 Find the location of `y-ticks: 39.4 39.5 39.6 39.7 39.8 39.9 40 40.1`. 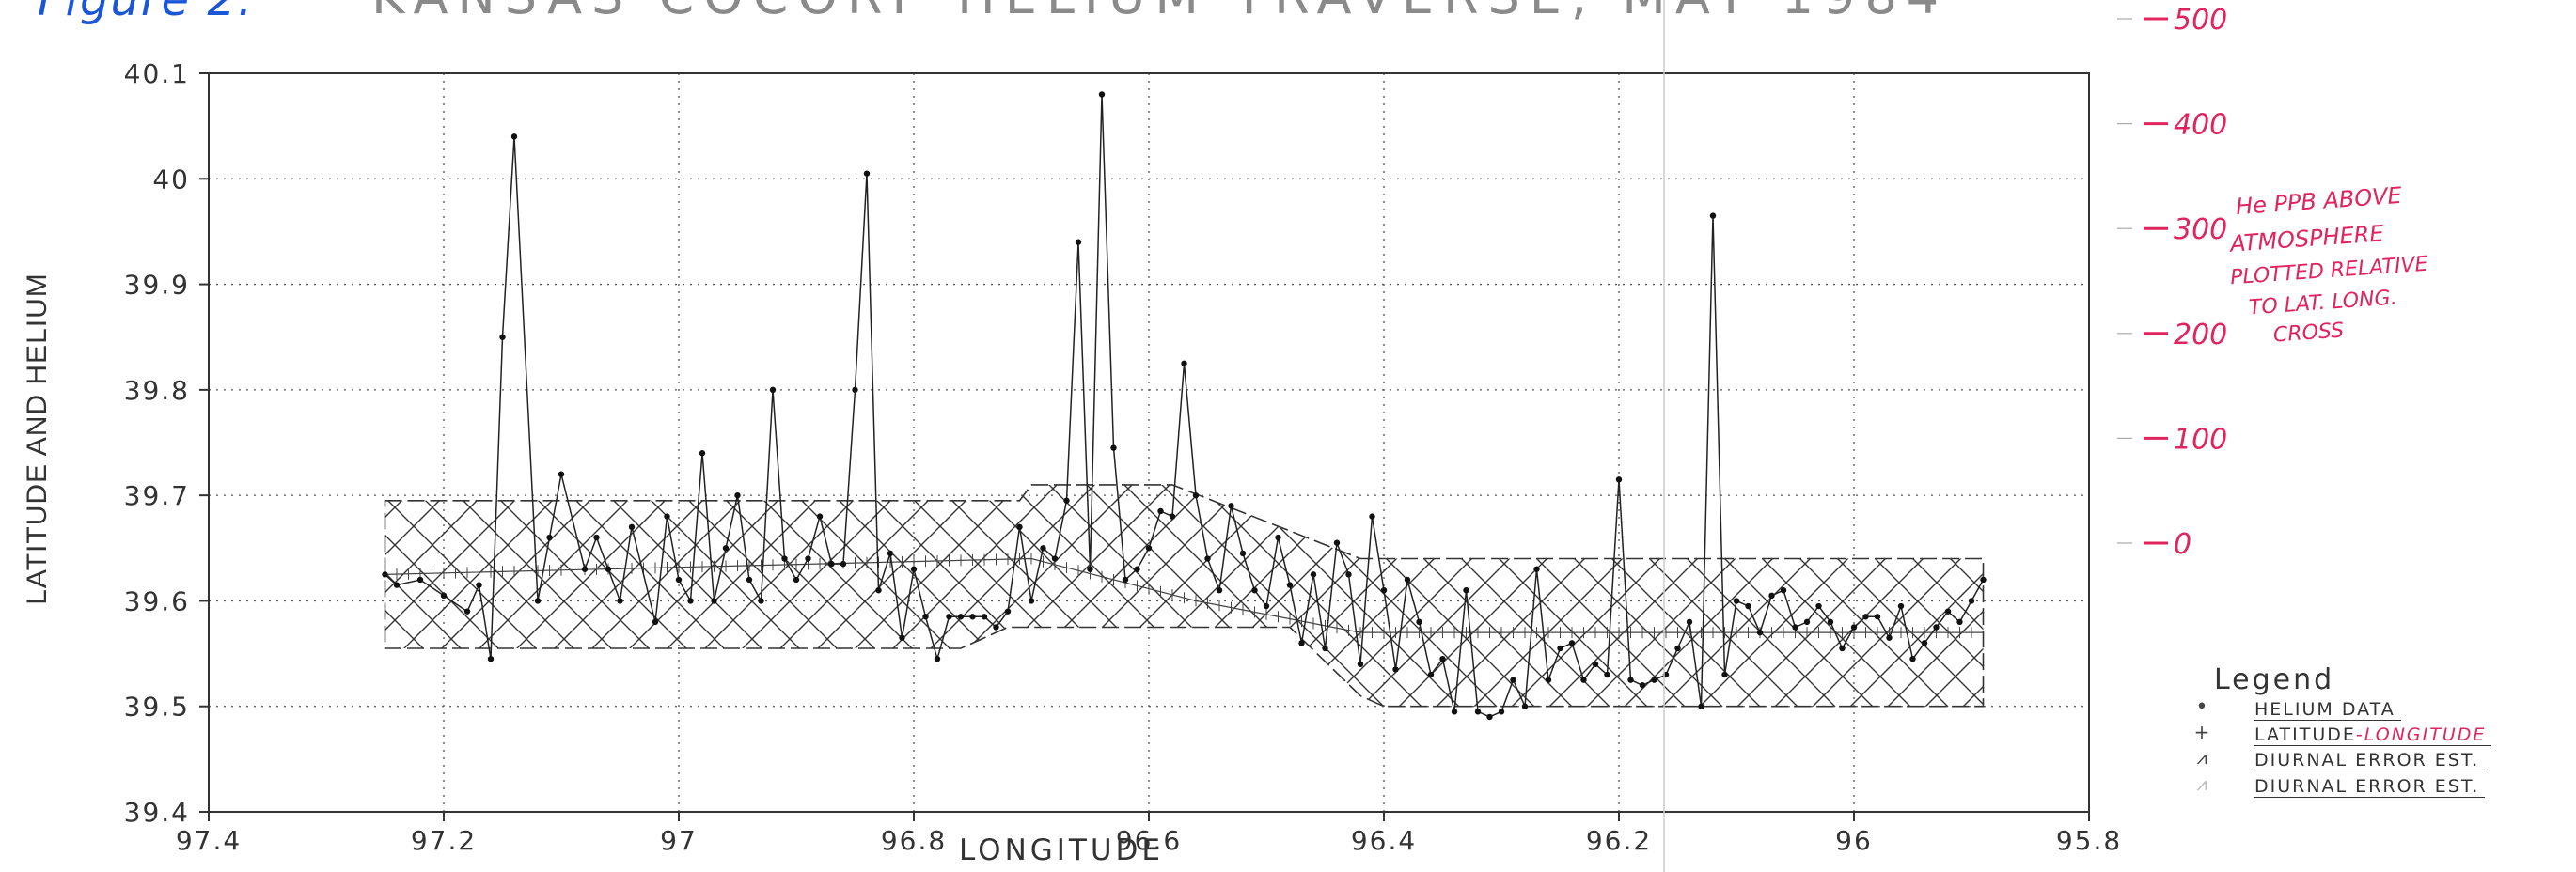

y-ticks: 39.4 39.5 39.6 39.7 39.8 39.9 40 40.1 is located at coordinates (167, 443).